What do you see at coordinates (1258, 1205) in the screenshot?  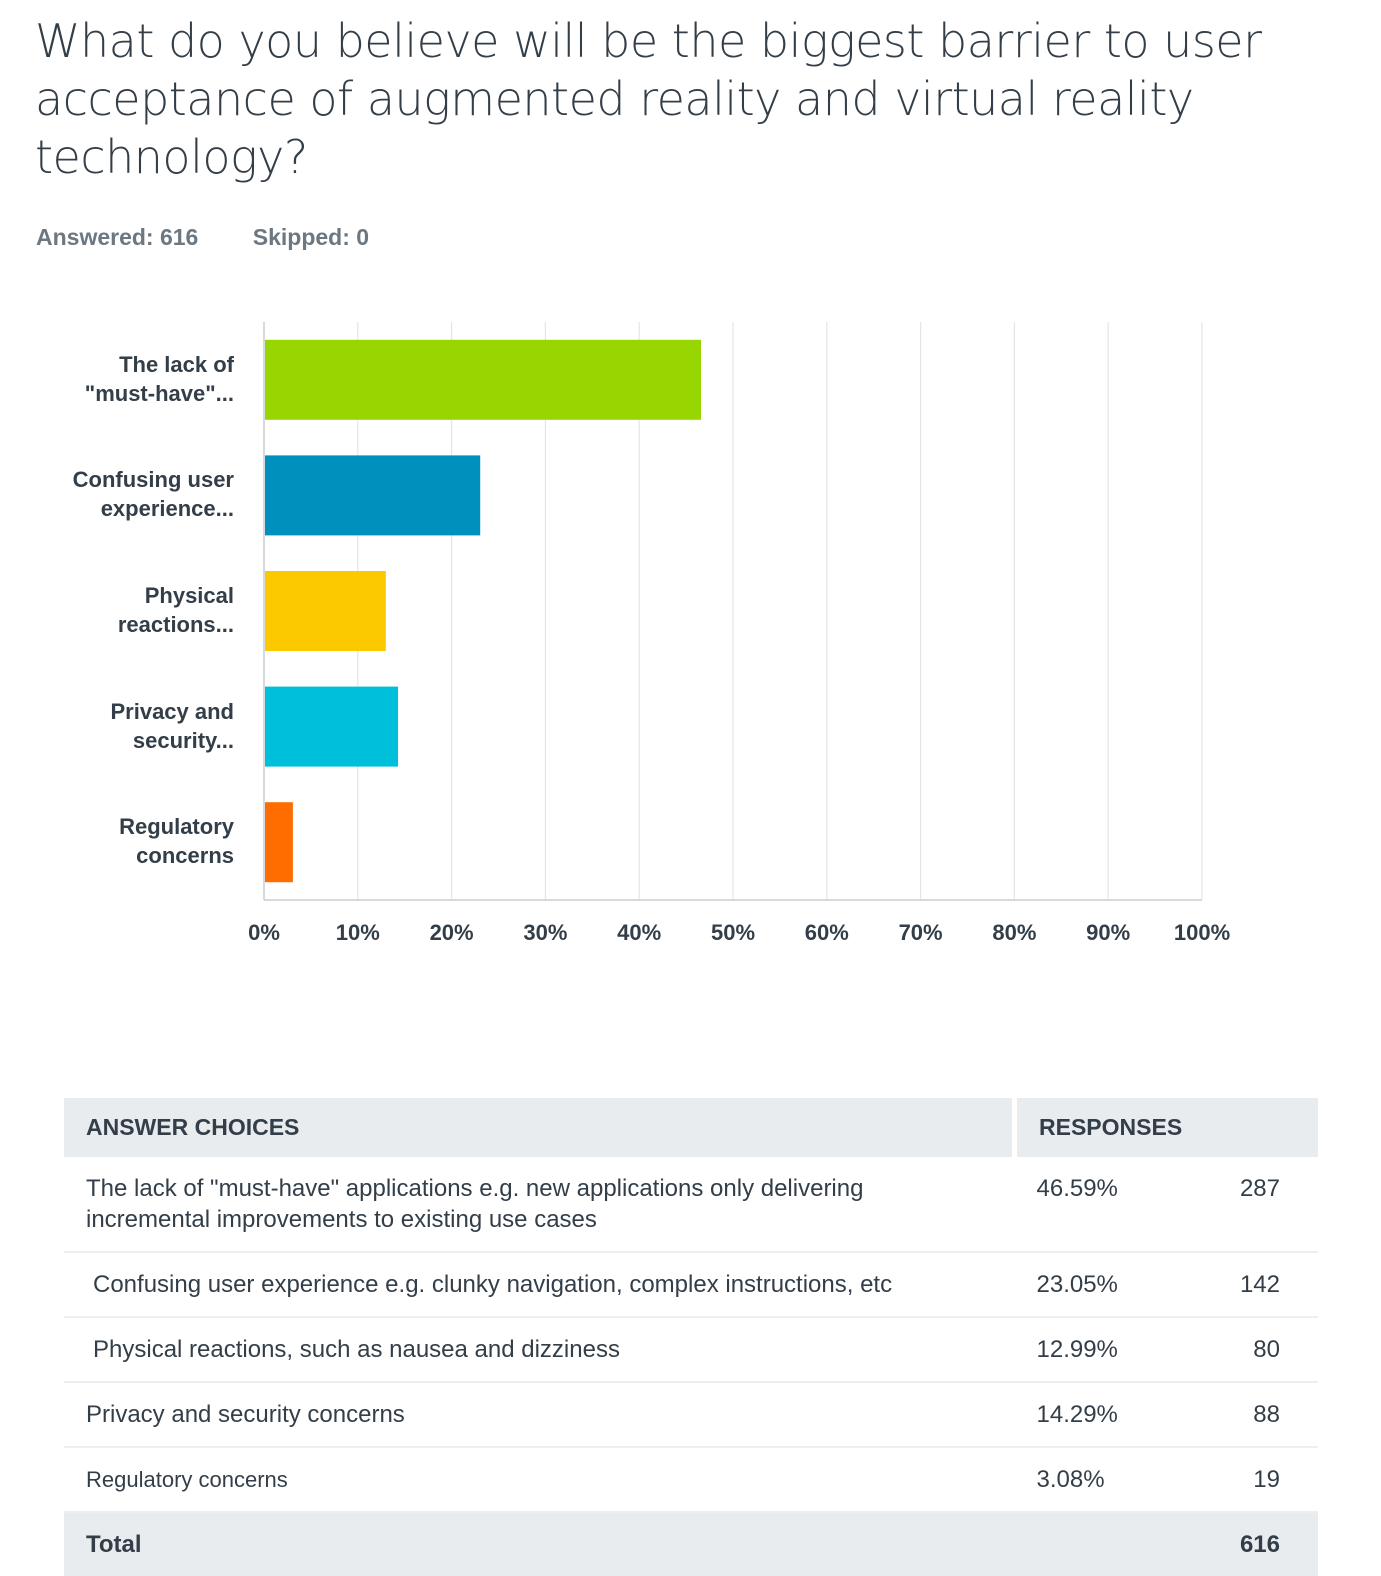 I see `row-count: 287` at bounding box center [1258, 1205].